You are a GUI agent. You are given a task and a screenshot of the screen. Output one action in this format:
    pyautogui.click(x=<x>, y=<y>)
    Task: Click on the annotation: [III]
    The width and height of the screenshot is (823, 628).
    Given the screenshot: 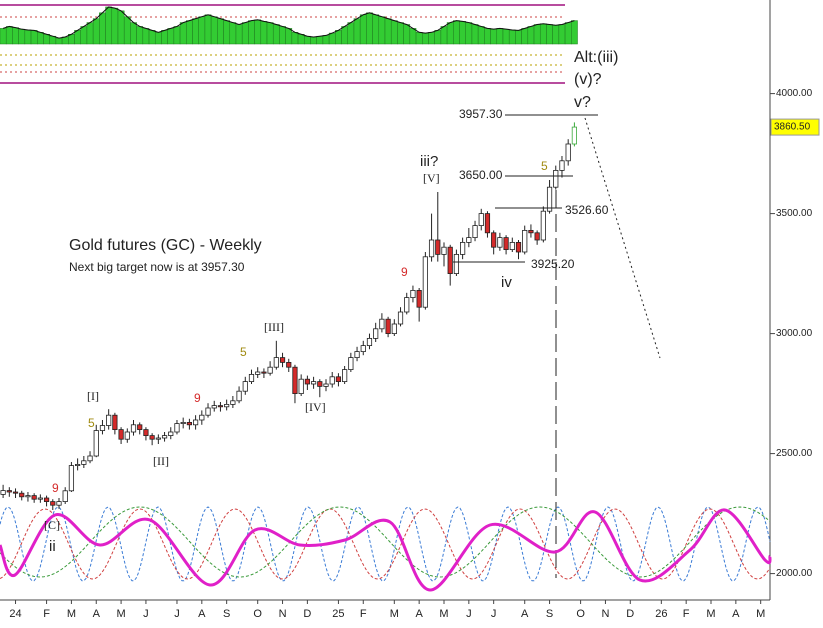 What is the action you would take?
    pyautogui.click(x=274, y=327)
    